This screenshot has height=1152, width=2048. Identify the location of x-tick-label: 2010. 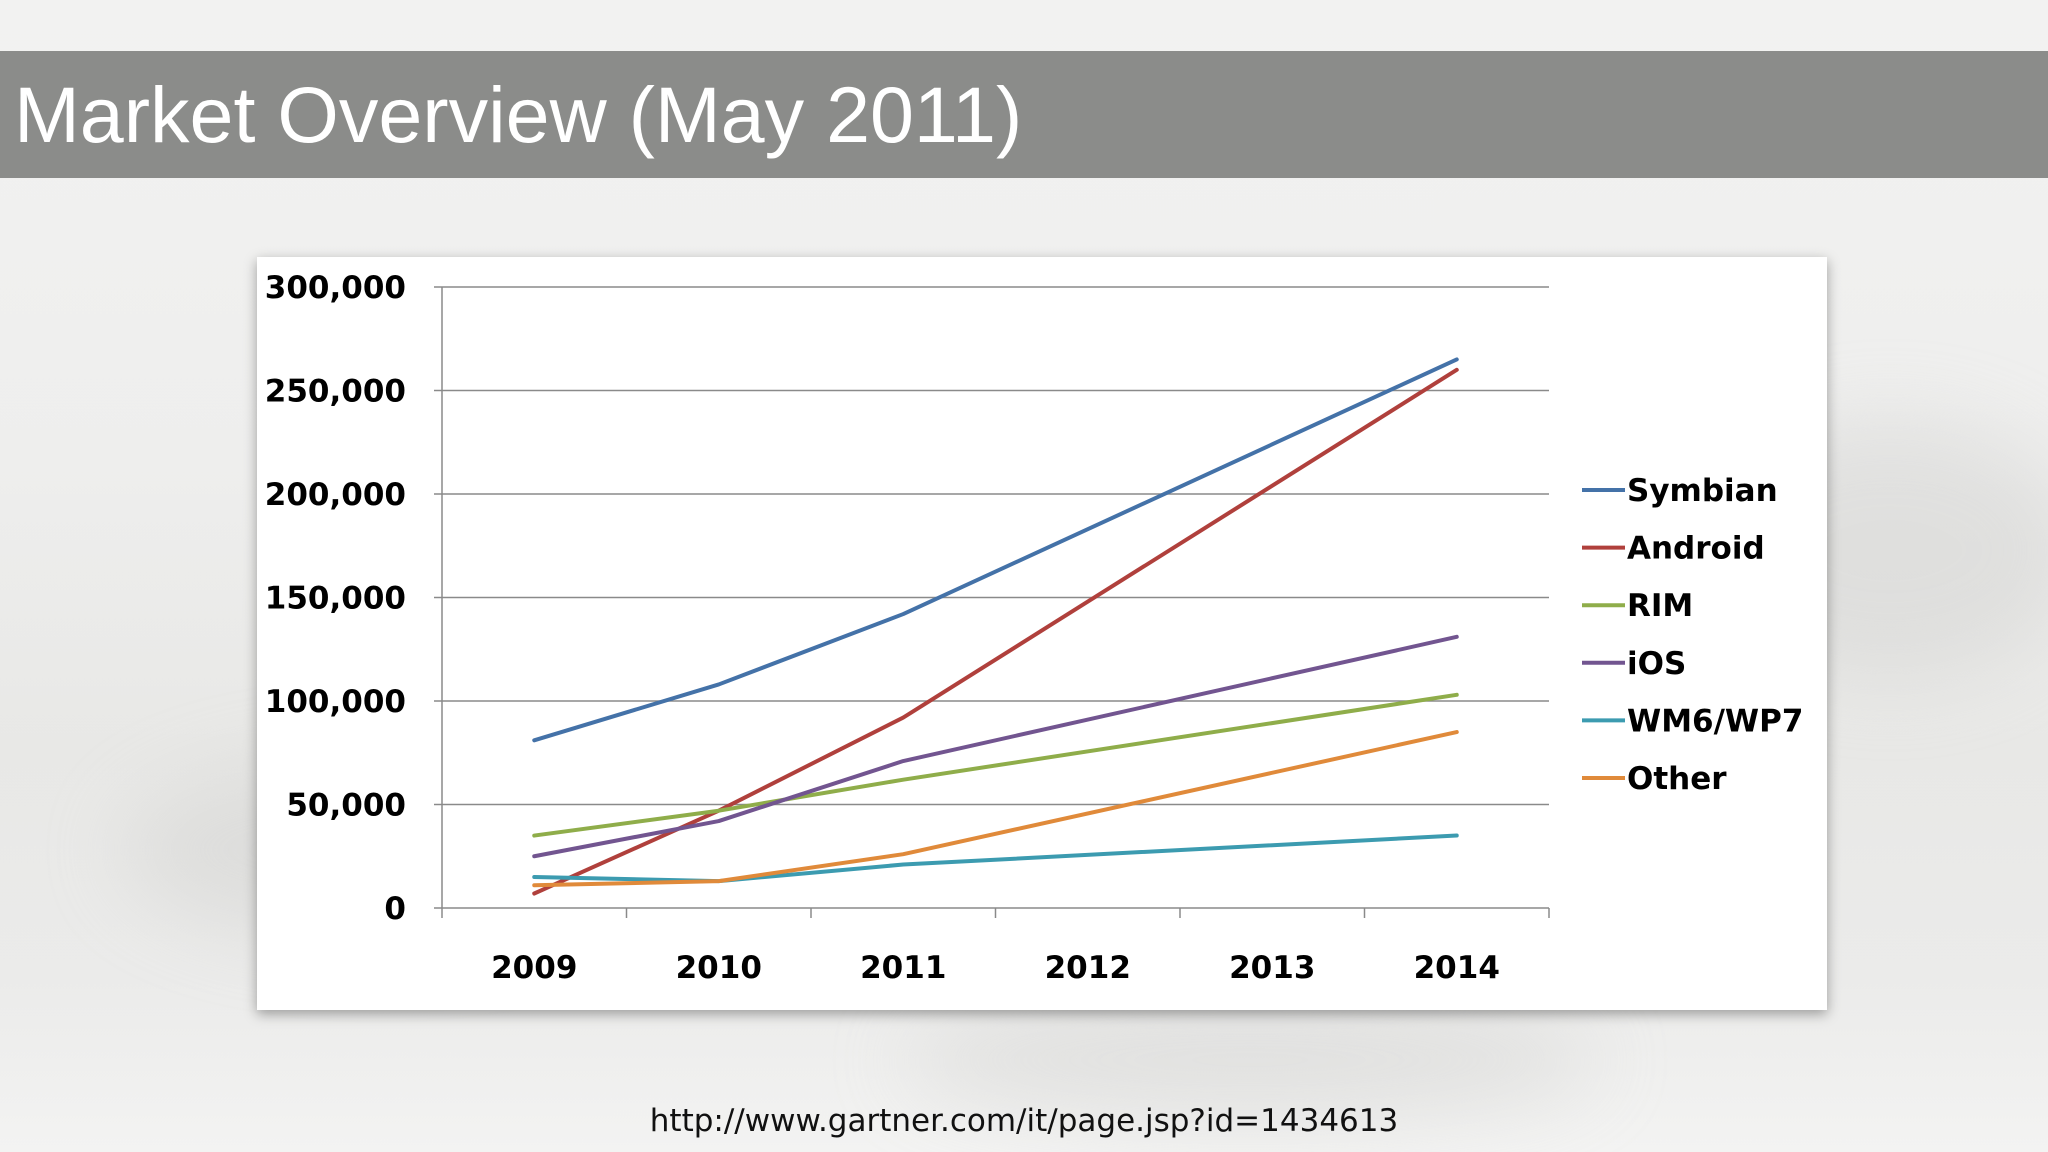
(719, 968).